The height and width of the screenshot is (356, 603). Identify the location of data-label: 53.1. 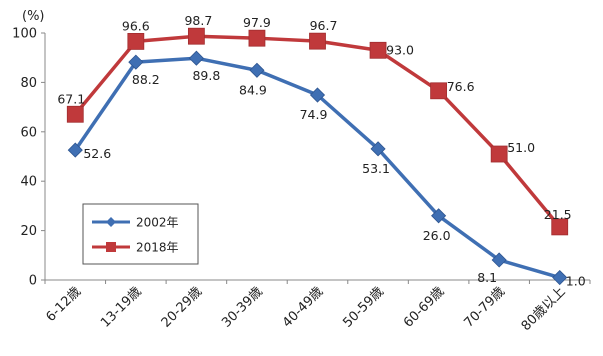
(376, 168).